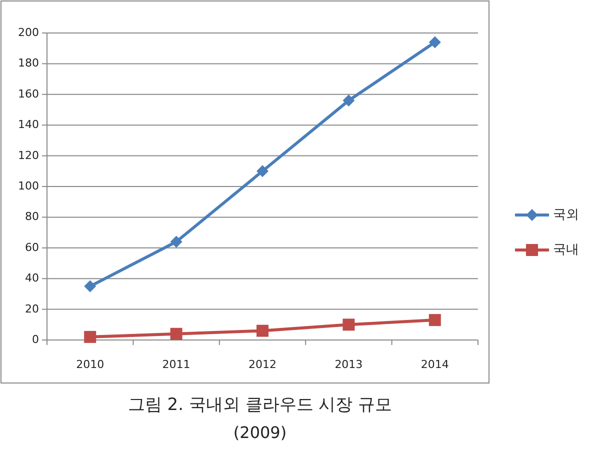 This screenshot has width=600, height=472. I want to click on y-tick-label: 60, so click(32, 247).